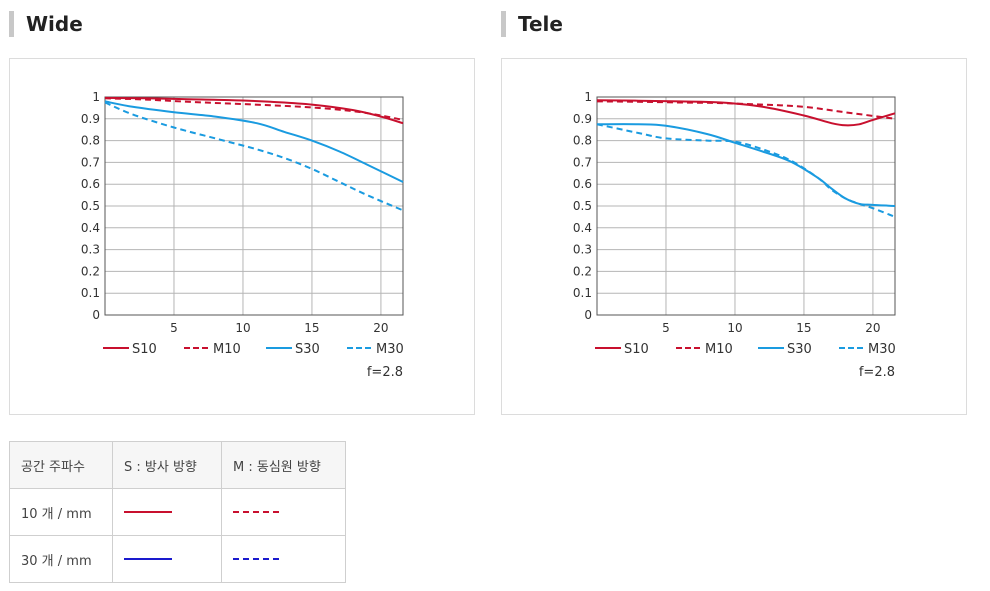 The height and width of the screenshot is (591, 990). I want to click on plot-area-border, so click(254, 206).